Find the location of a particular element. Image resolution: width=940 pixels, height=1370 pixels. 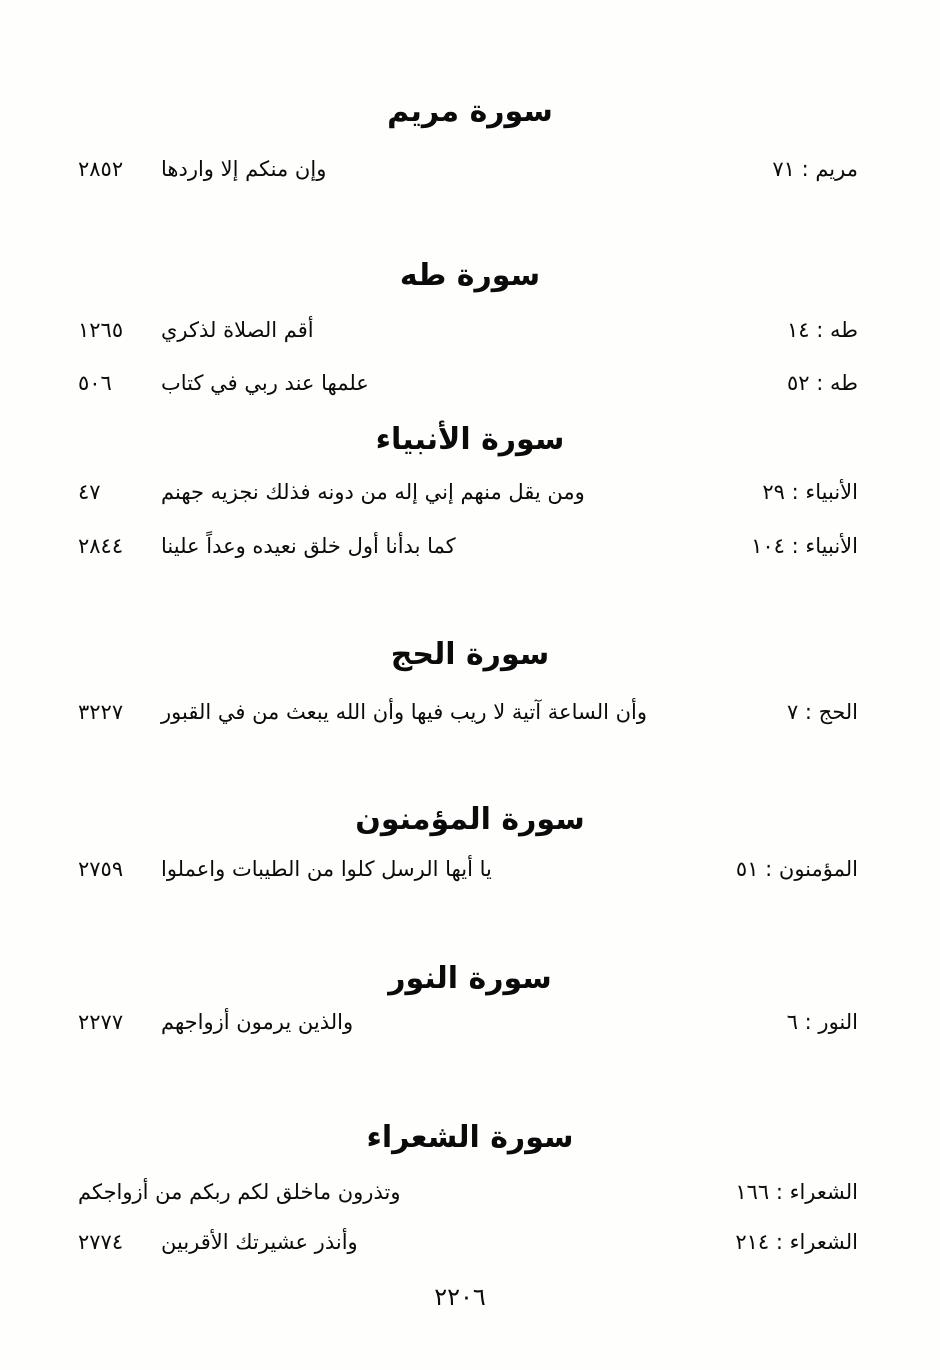

entry-verse-text: يا أيها الرسل كلوا من الطيبات واعملوا is located at coordinates (326, 869).